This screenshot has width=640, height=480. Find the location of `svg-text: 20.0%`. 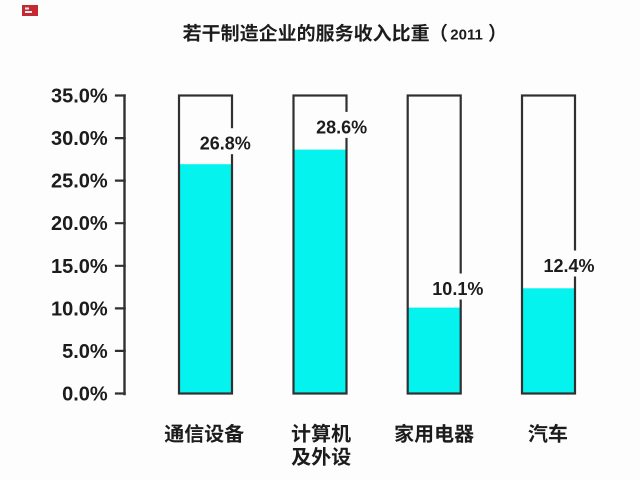

svg-text: 20.0% is located at coordinates (79, 224).